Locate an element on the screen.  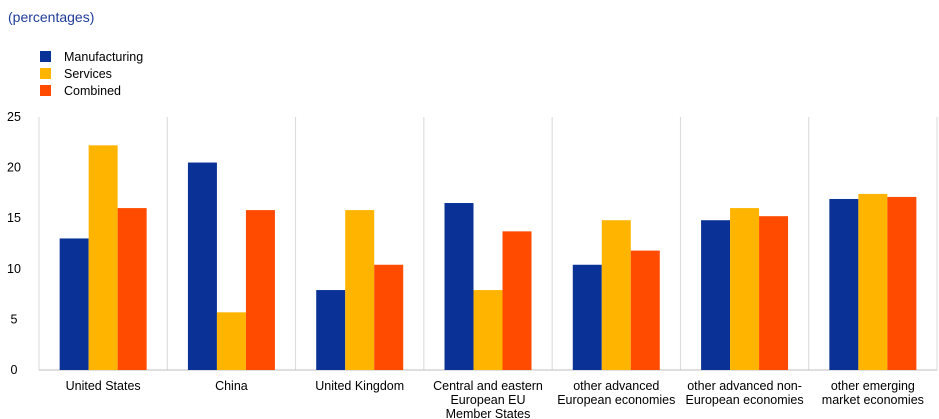
x-tick-label: China is located at coordinates (231, 386).